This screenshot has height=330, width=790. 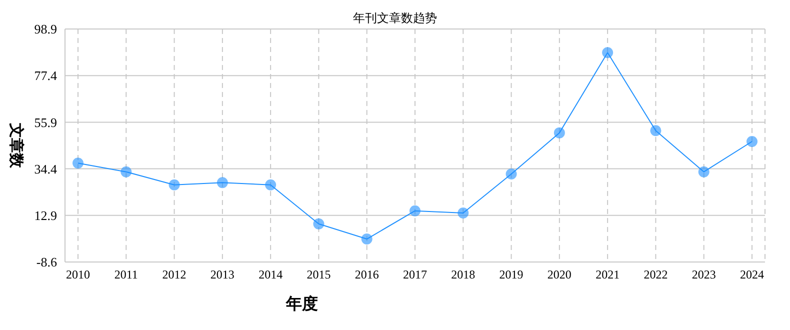 What do you see at coordinates (511, 275) in the screenshot?
I see `x-tick-label: 2019` at bounding box center [511, 275].